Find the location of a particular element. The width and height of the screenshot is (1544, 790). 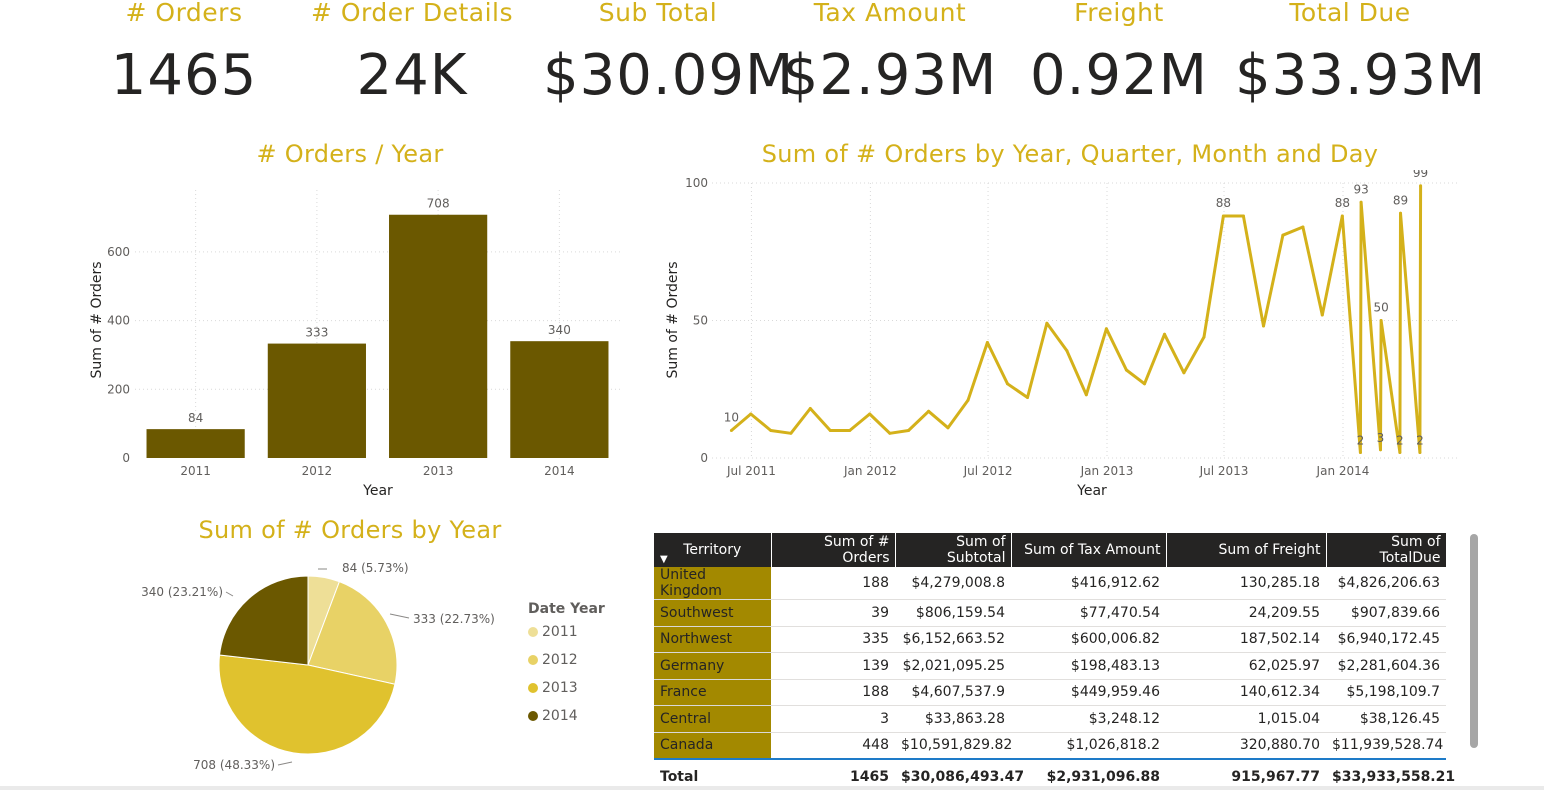

legend-item-2011: 2011 is located at coordinates (566, 637).